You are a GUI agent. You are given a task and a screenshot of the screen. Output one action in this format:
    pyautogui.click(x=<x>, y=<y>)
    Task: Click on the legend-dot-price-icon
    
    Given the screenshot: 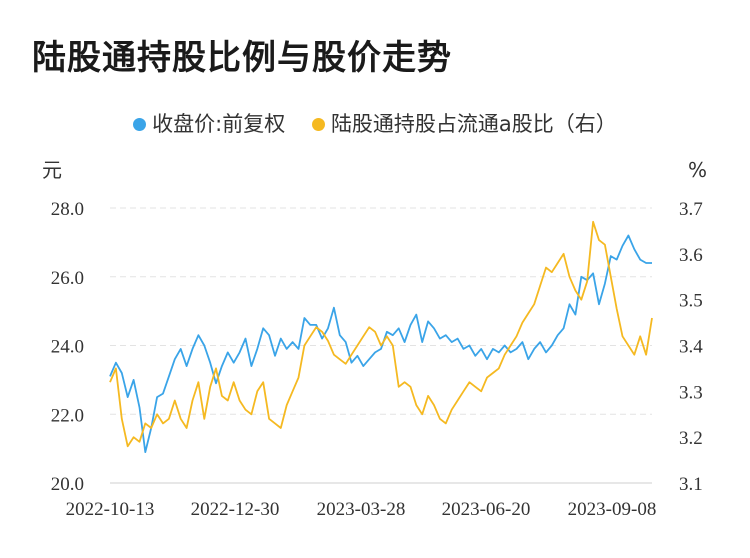 What is the action you would take?
    pyautogui.click(x=140, y=124)
    